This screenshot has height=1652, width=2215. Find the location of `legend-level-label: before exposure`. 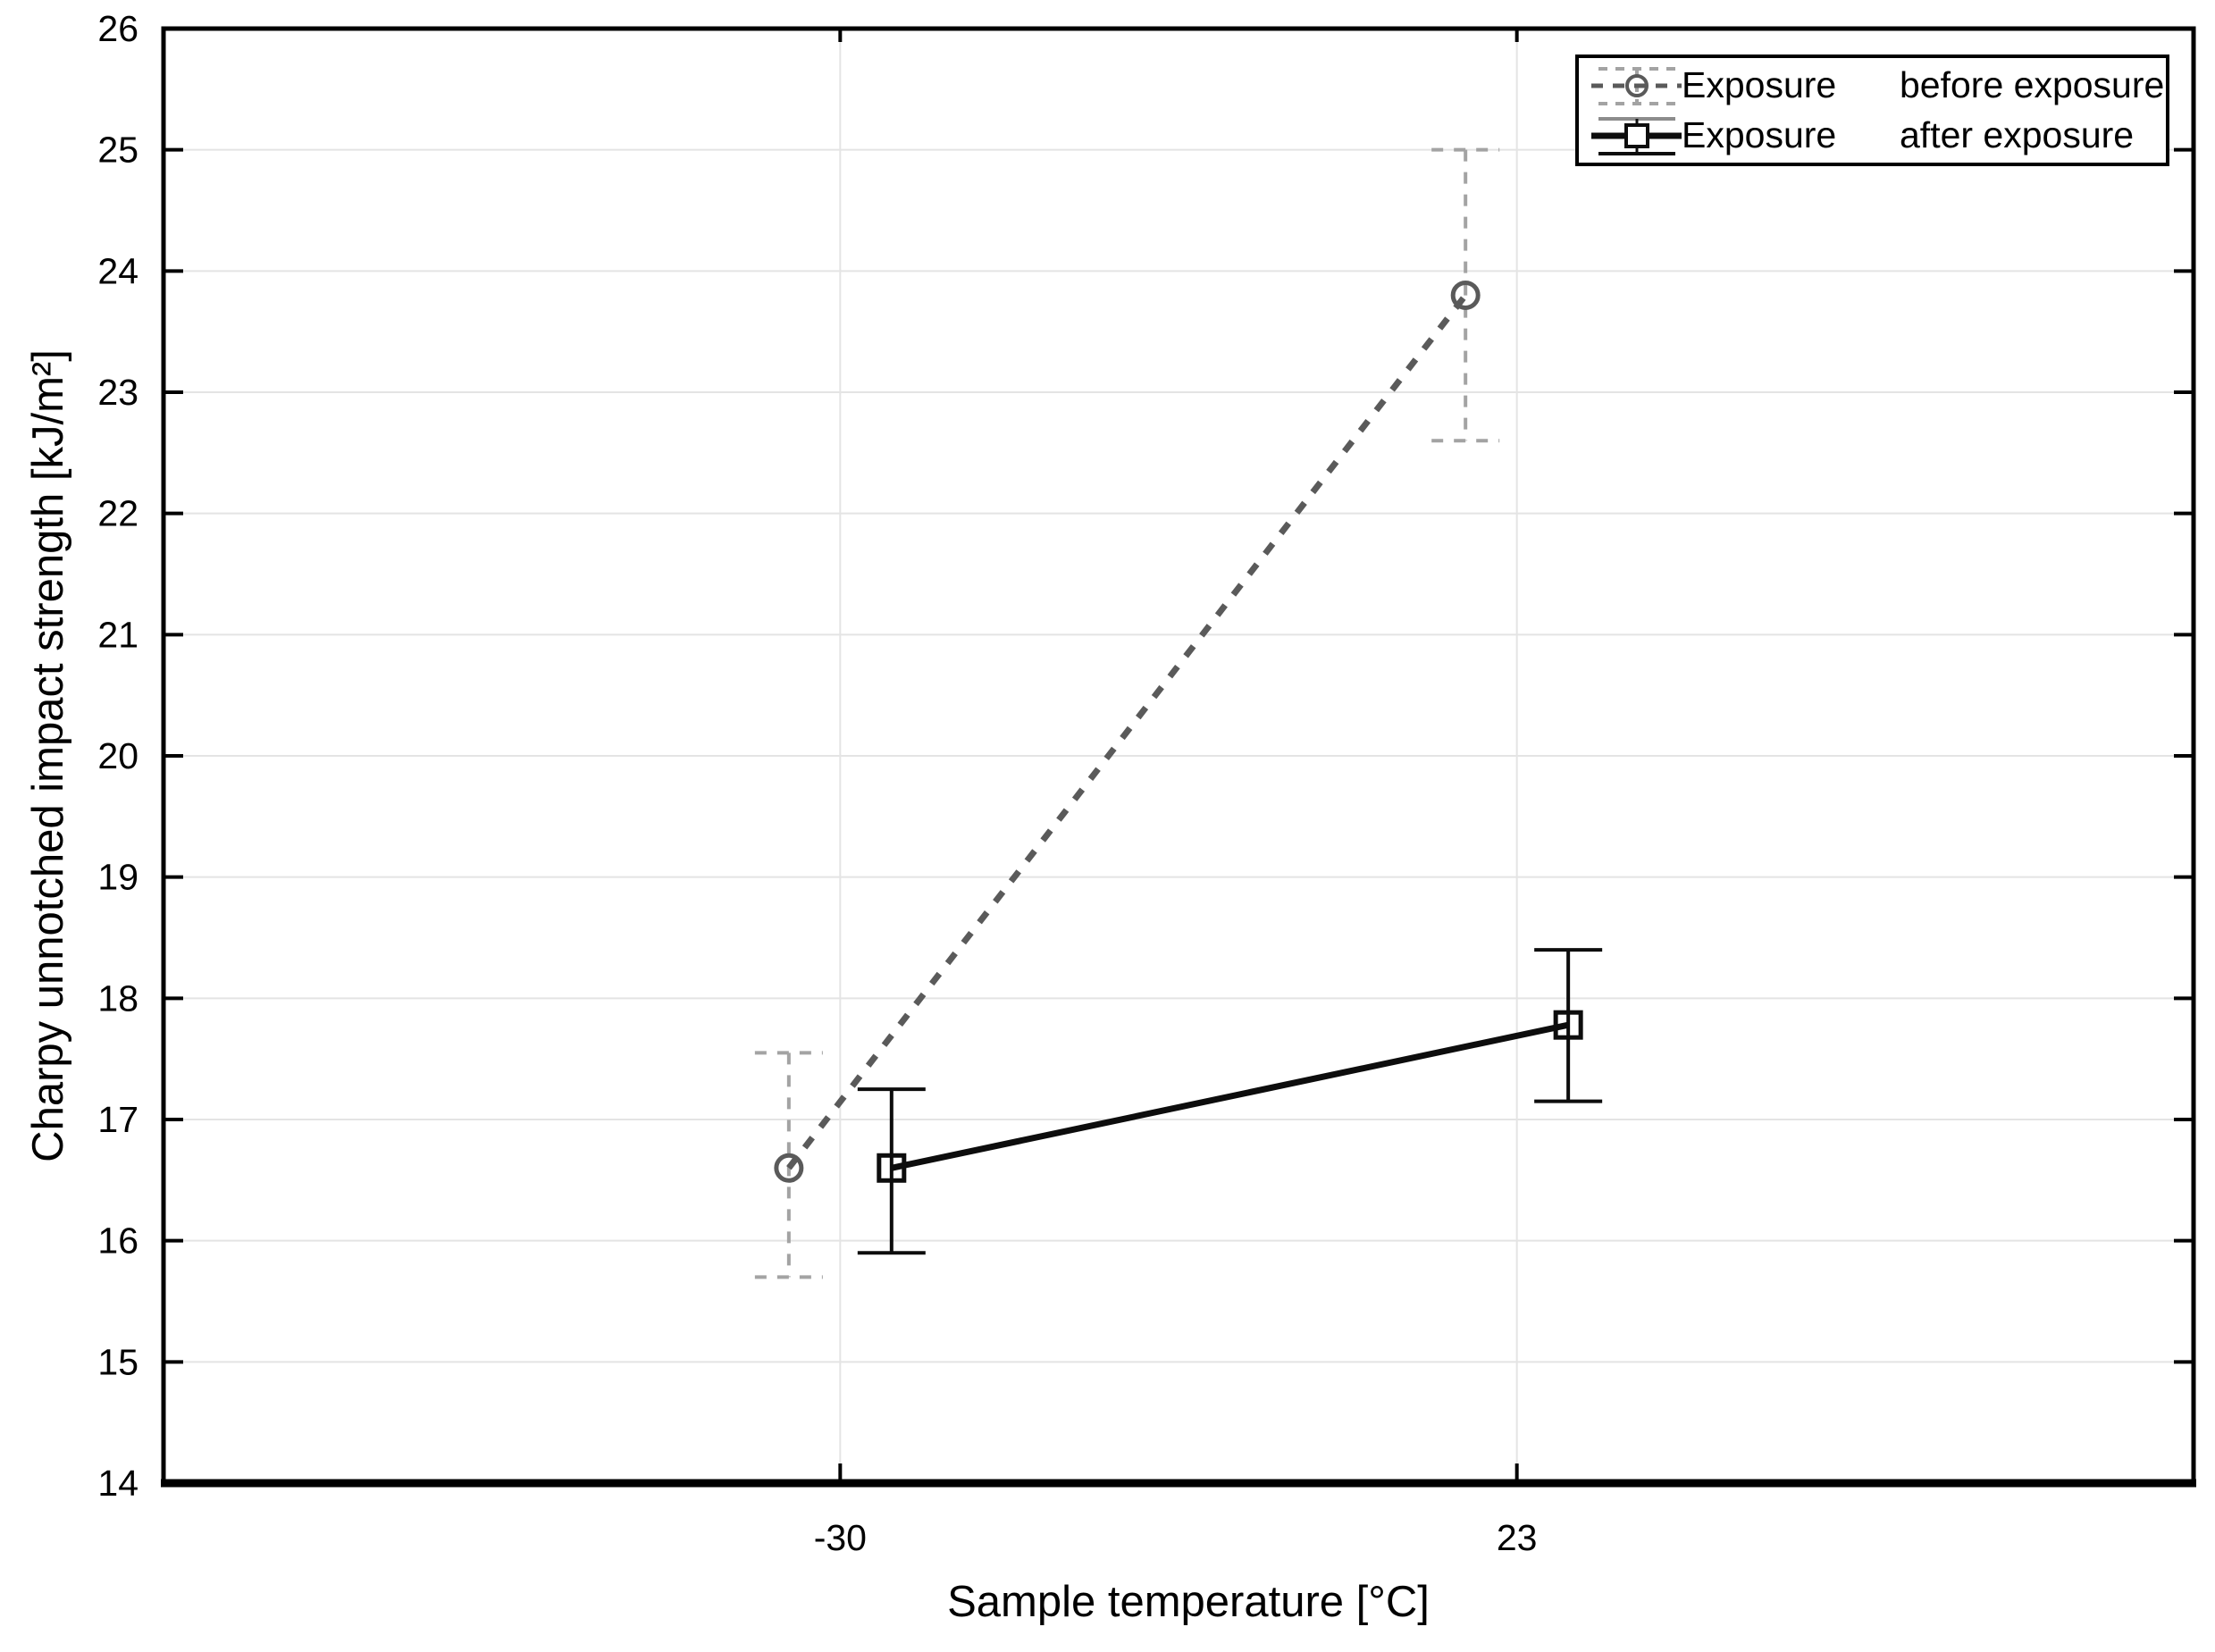

legend-level-label: before exposure is located at coordinates (2032, 84).